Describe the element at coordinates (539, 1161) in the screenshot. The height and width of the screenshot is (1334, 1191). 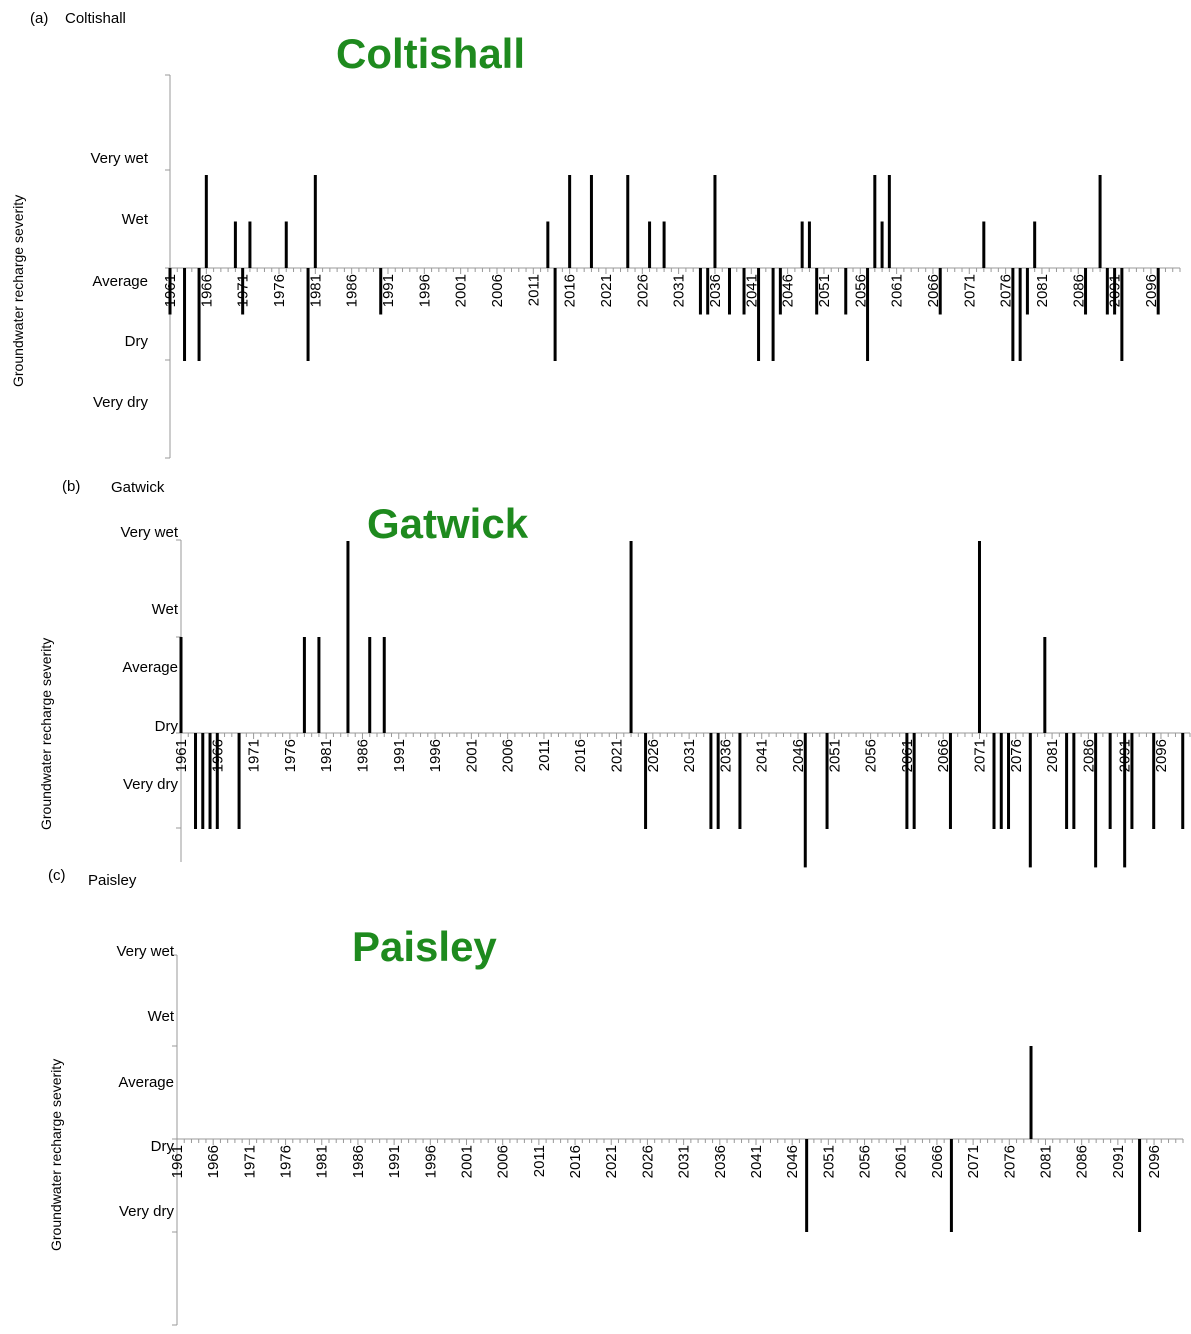
I see `x-tick-label: 2011` at that location.